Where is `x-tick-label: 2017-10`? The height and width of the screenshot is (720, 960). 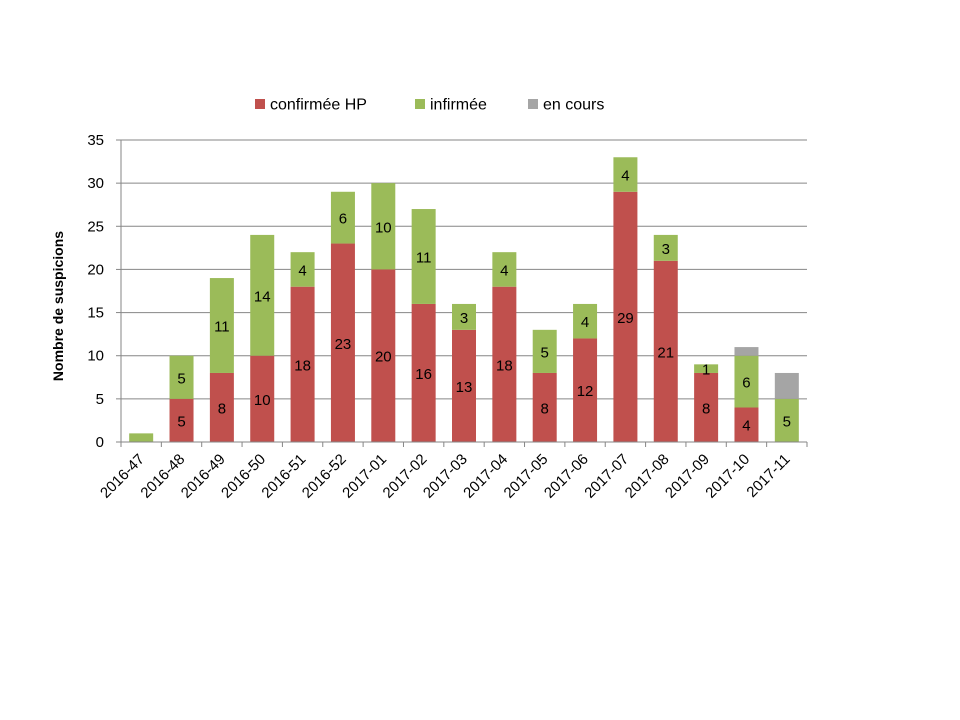 x-tick-label: 2017-10 is located at coordinates (727, 476).